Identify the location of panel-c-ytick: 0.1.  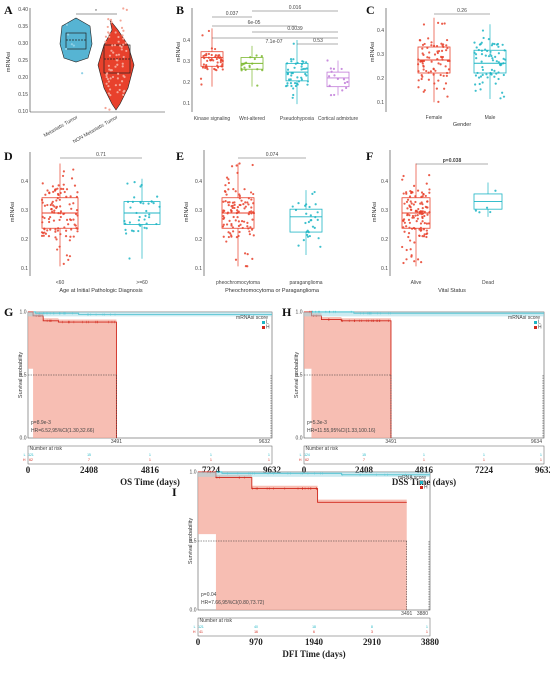
(380, 103).